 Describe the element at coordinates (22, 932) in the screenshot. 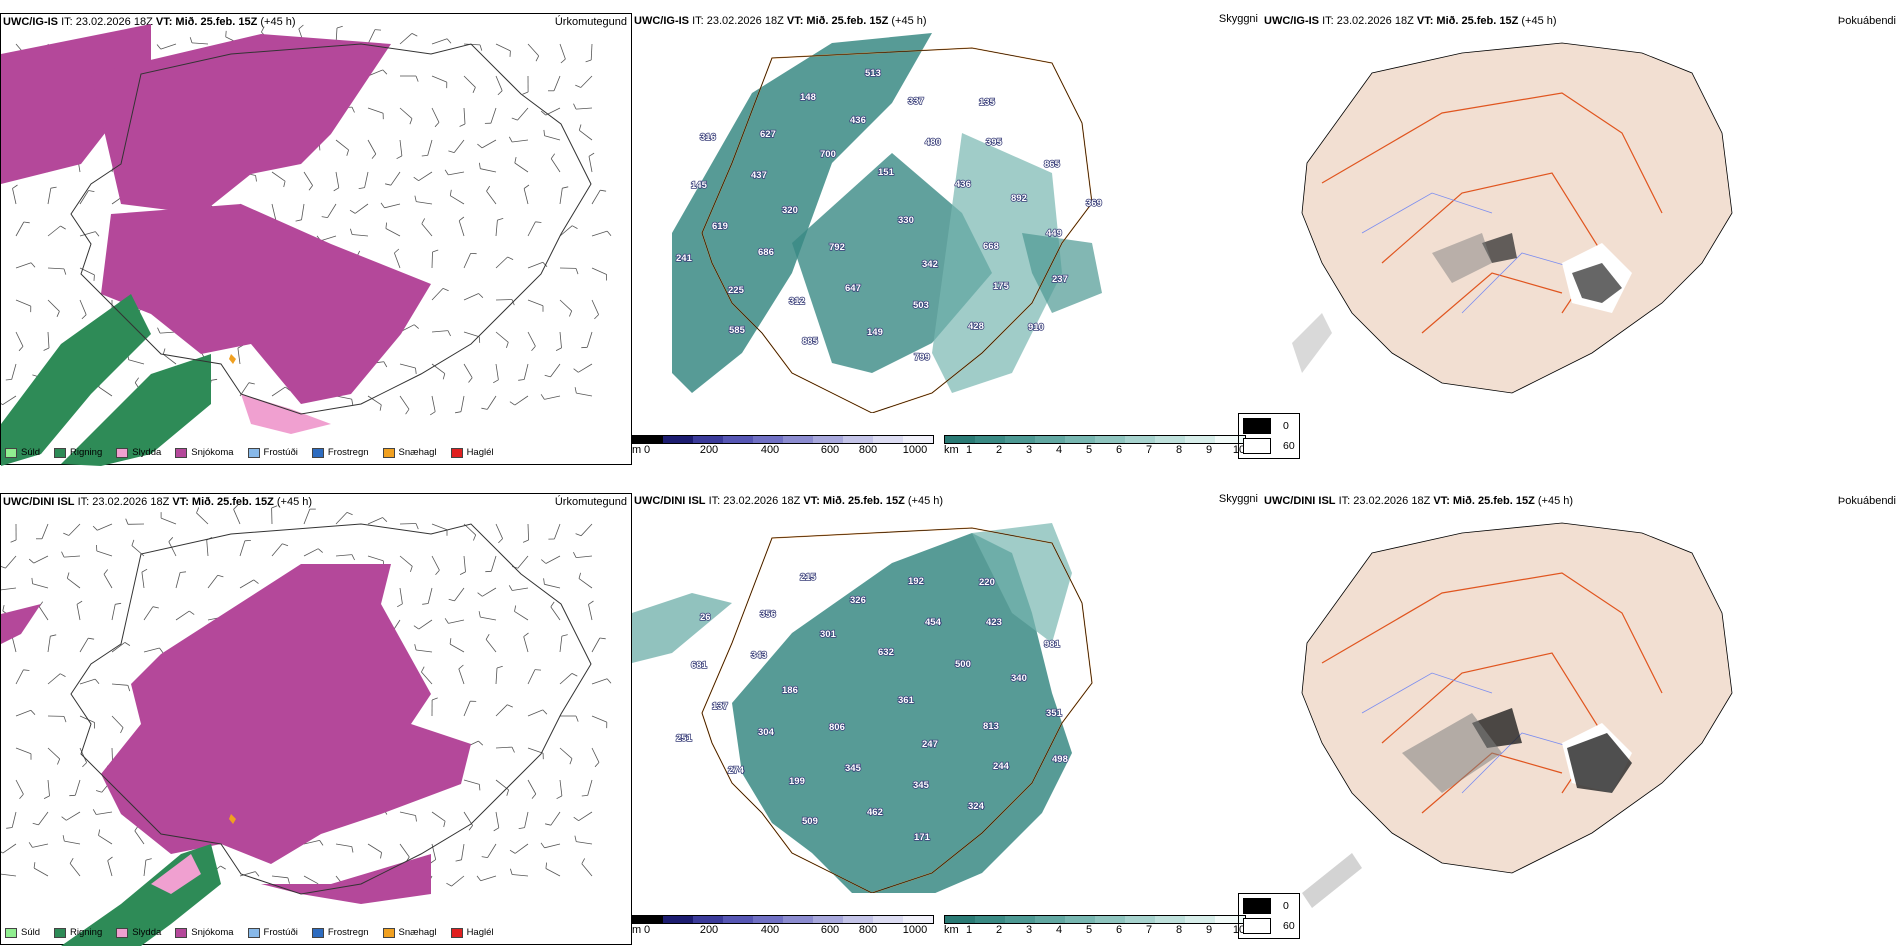

I see `legend-item: Súld` at that location.